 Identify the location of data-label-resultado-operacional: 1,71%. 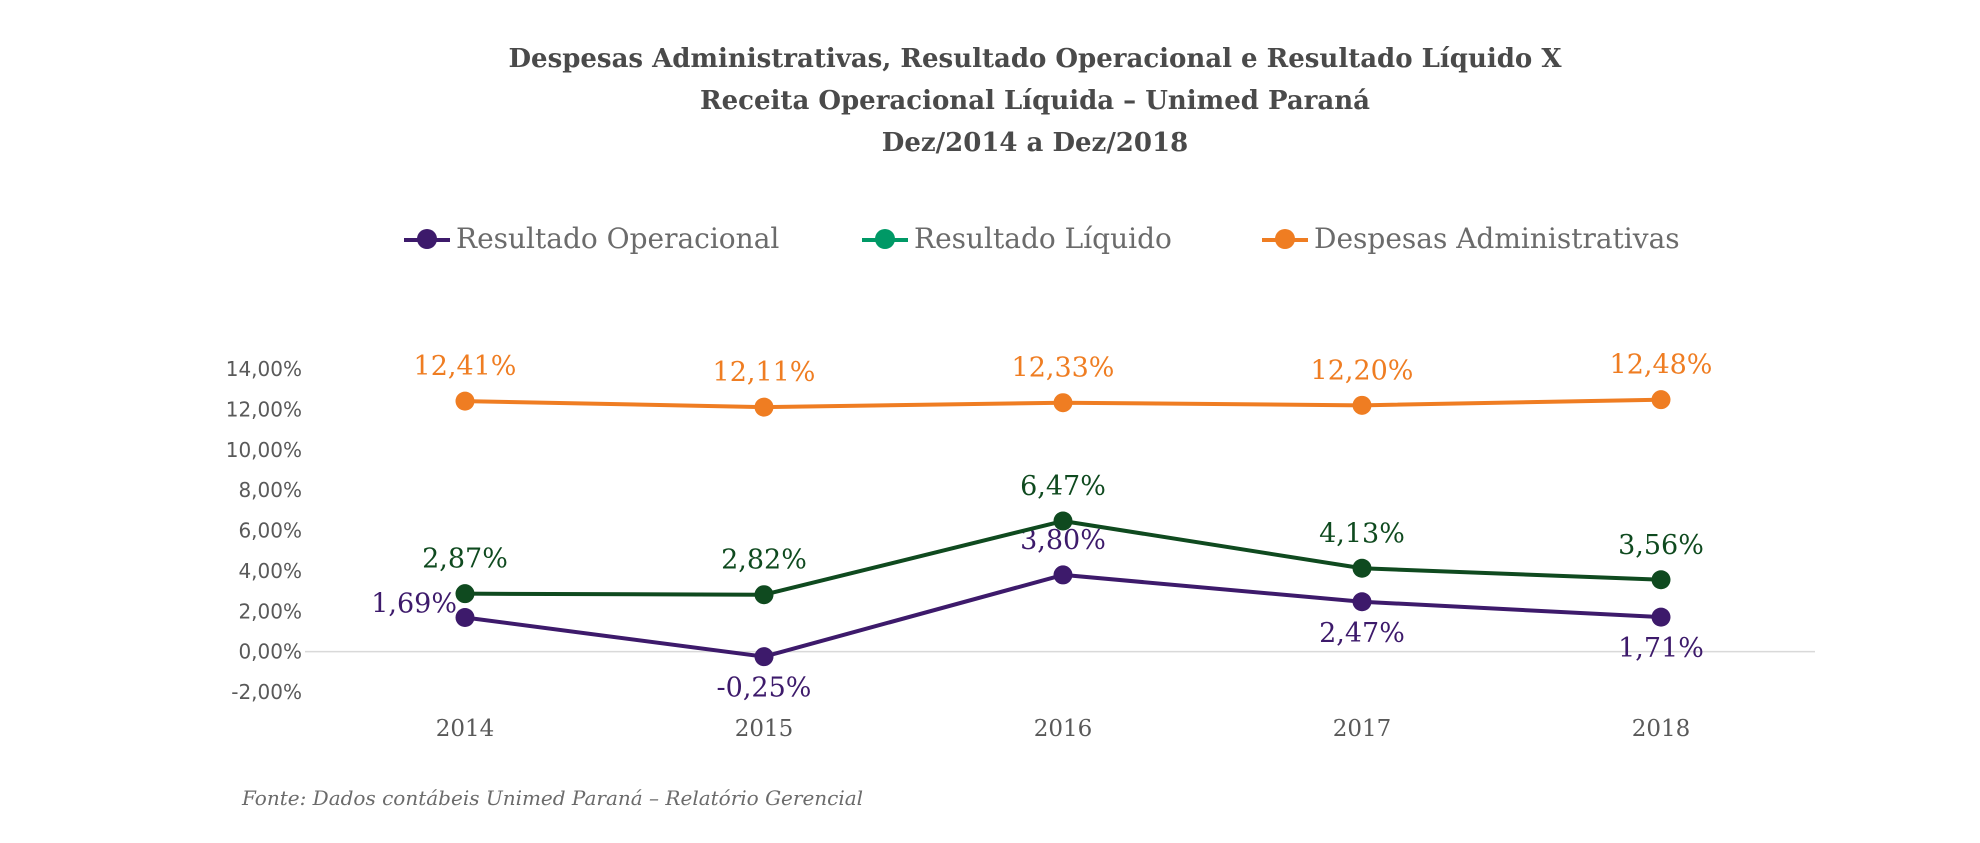
(1661, 648).